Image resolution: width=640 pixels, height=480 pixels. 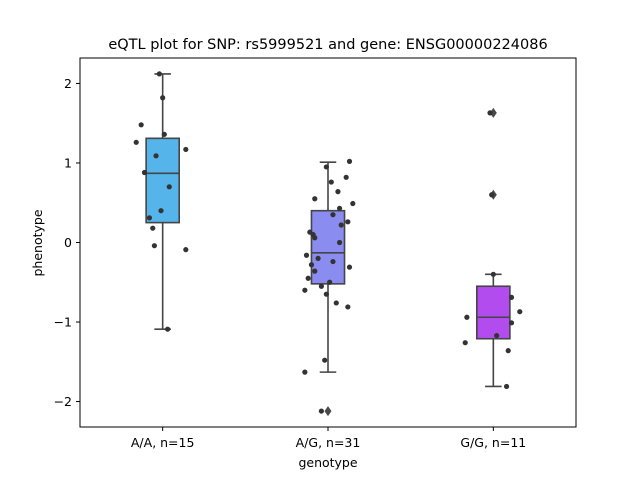 What do you see at coordinates (68, 162) in the screenshot?
I see `y-tick-label: 1` at bounding box center [68, 162].